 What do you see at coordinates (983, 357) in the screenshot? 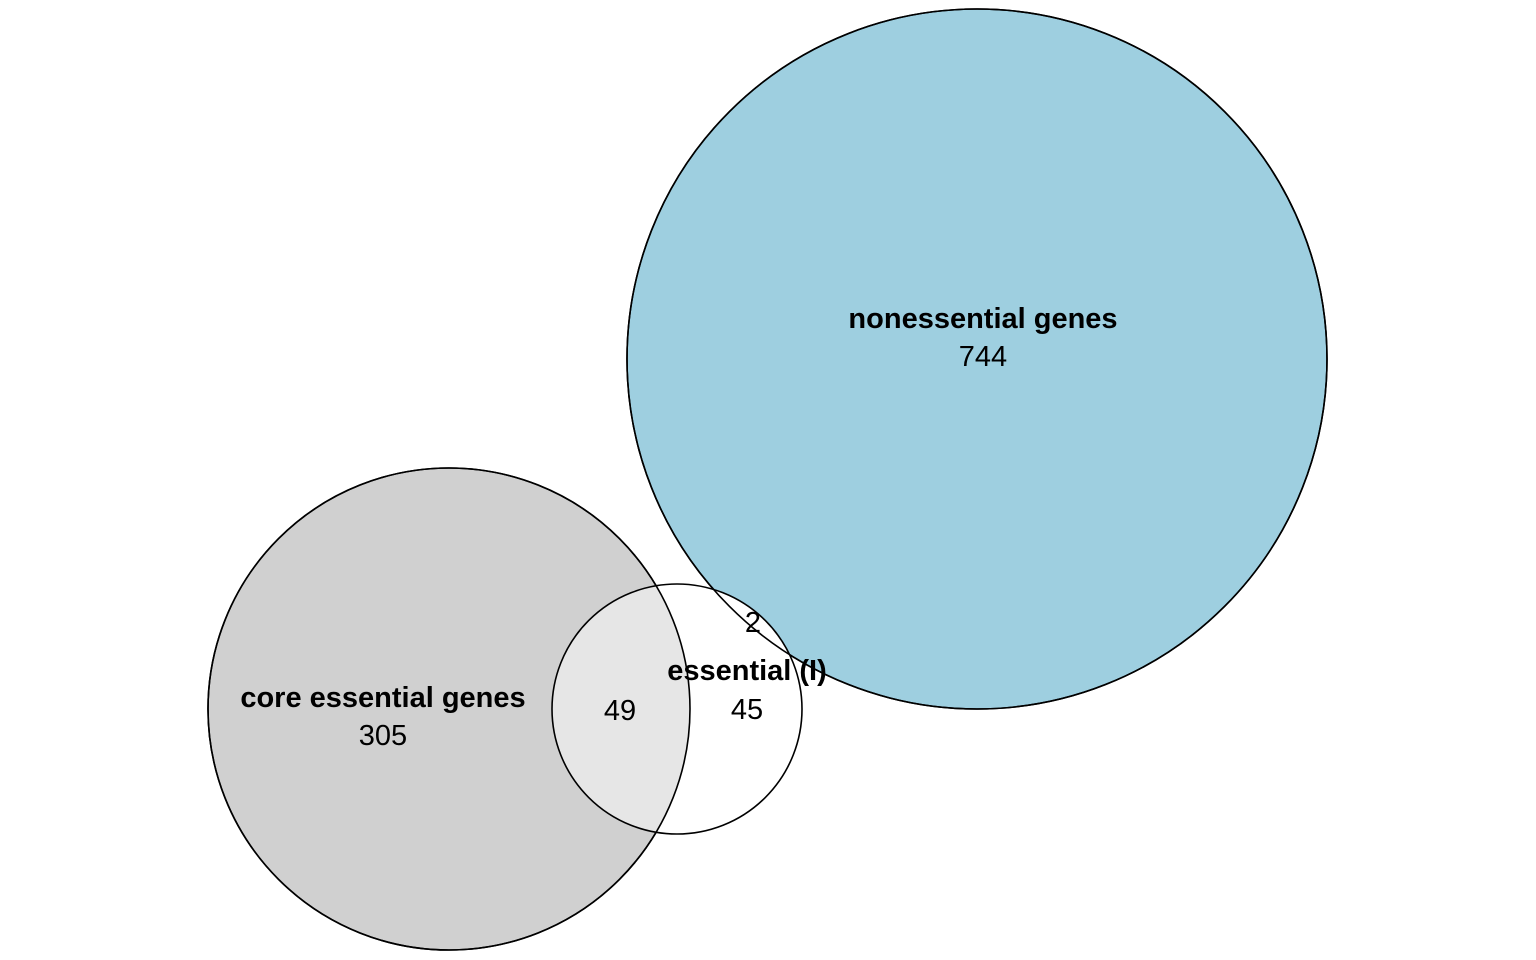
I see `nonessential-genes-count: 744` at bounding box center [983, 357].